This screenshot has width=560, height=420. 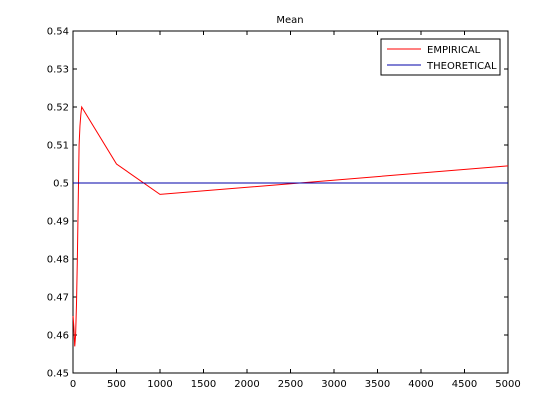 I want to click on y-tick-label: 0.52, so click(x=58, y=108).